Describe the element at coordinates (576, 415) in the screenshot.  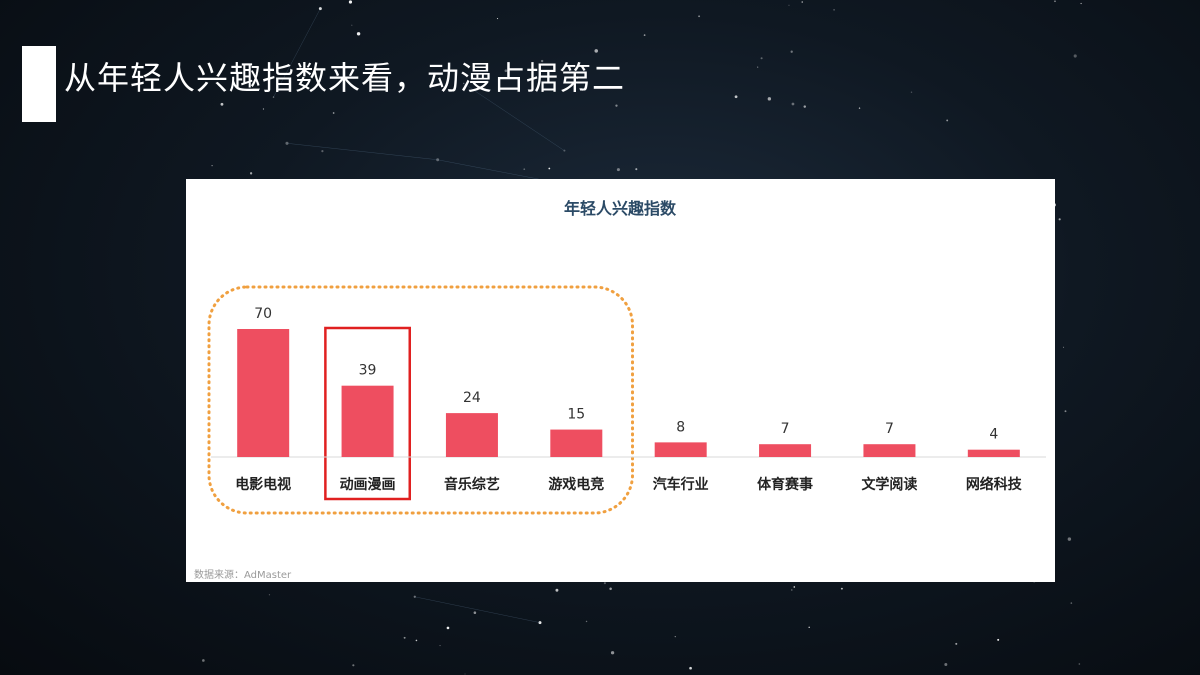
I see `data-label: 15` at that location.